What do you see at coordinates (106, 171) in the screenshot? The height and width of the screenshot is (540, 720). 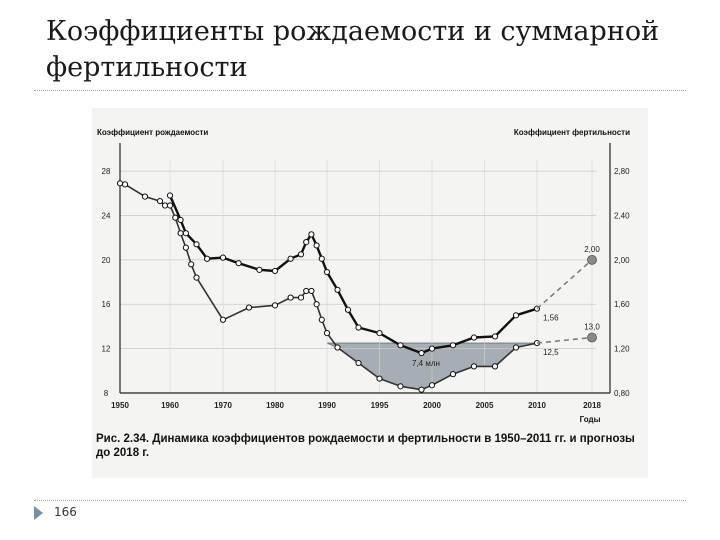 I see `left-tick-label: 28` at bounding box center [106, 171].